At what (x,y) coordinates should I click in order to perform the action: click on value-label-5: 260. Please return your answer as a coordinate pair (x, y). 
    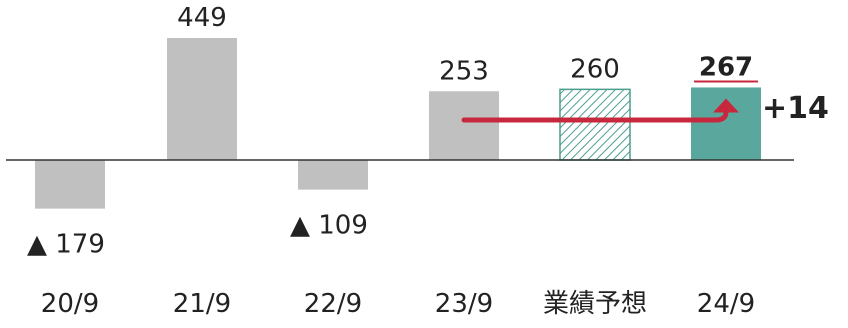
    Looking at the image, I should click on (595, 69).